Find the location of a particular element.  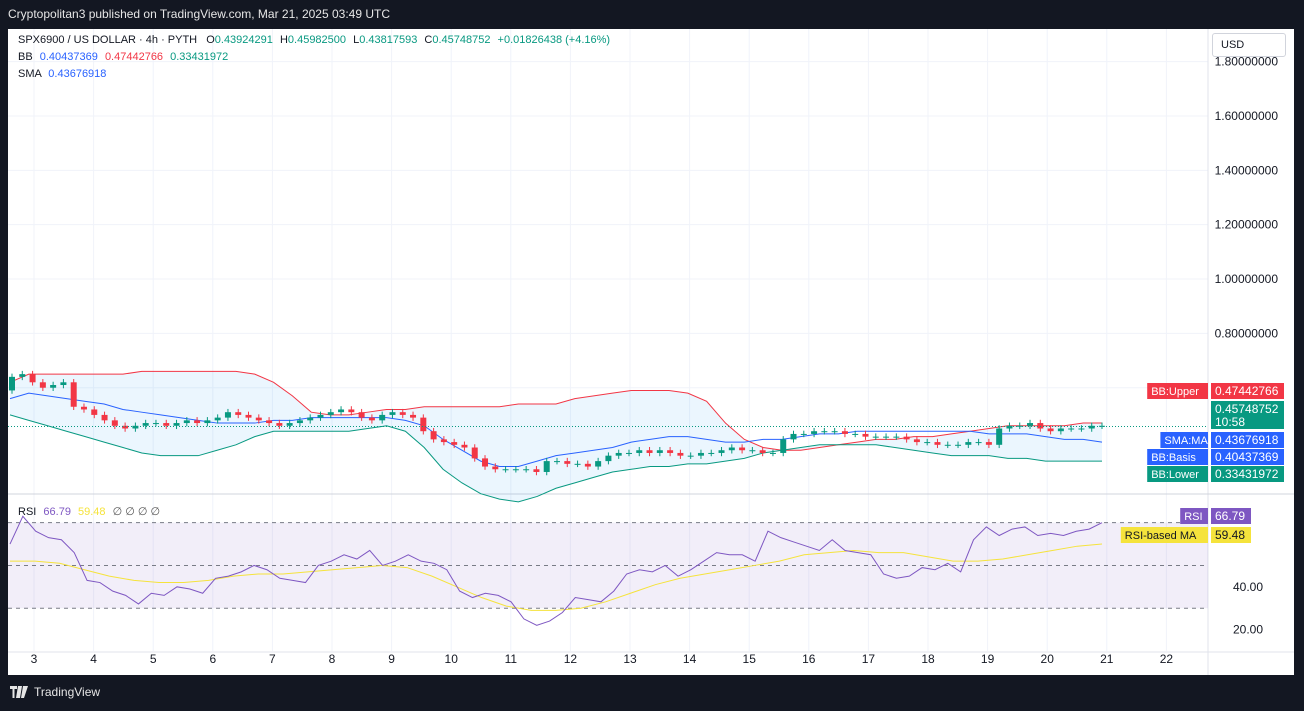

price-axis-tag-value: 0.33431972 is located at coordinates (1247, 474).